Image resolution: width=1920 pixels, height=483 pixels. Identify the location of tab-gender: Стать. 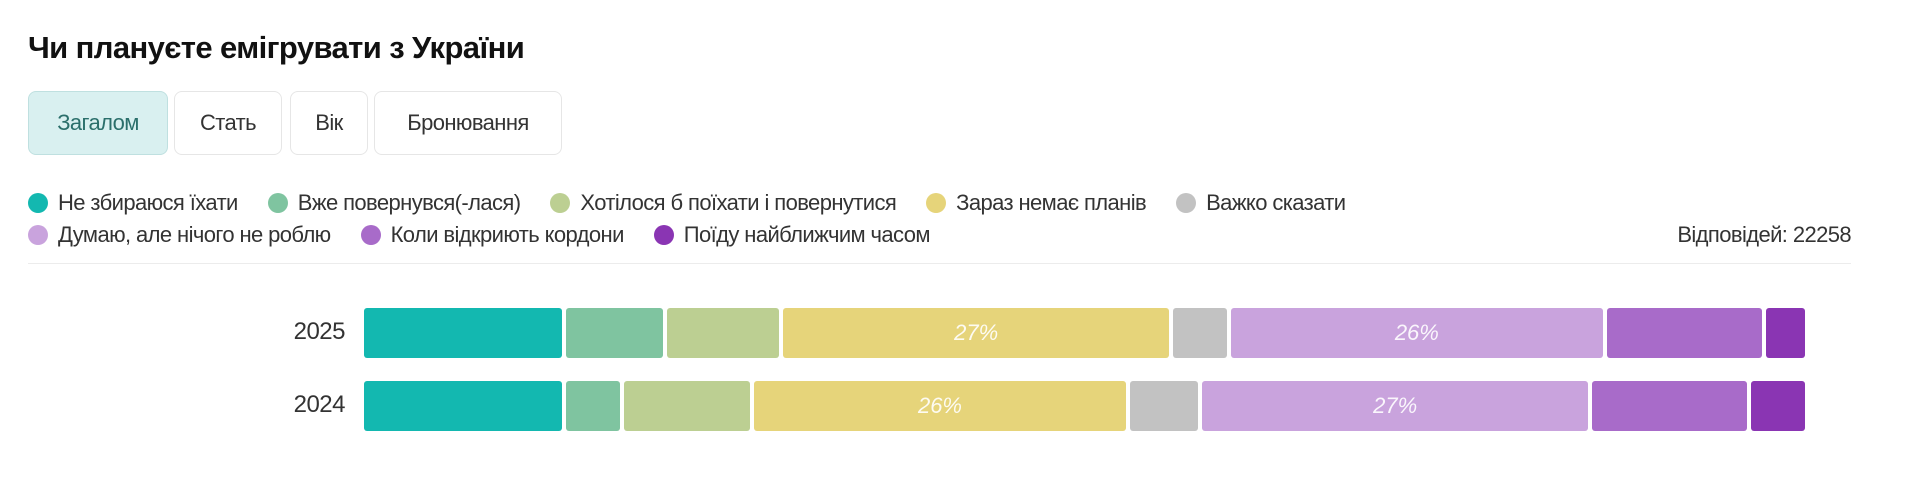
(228, 123).